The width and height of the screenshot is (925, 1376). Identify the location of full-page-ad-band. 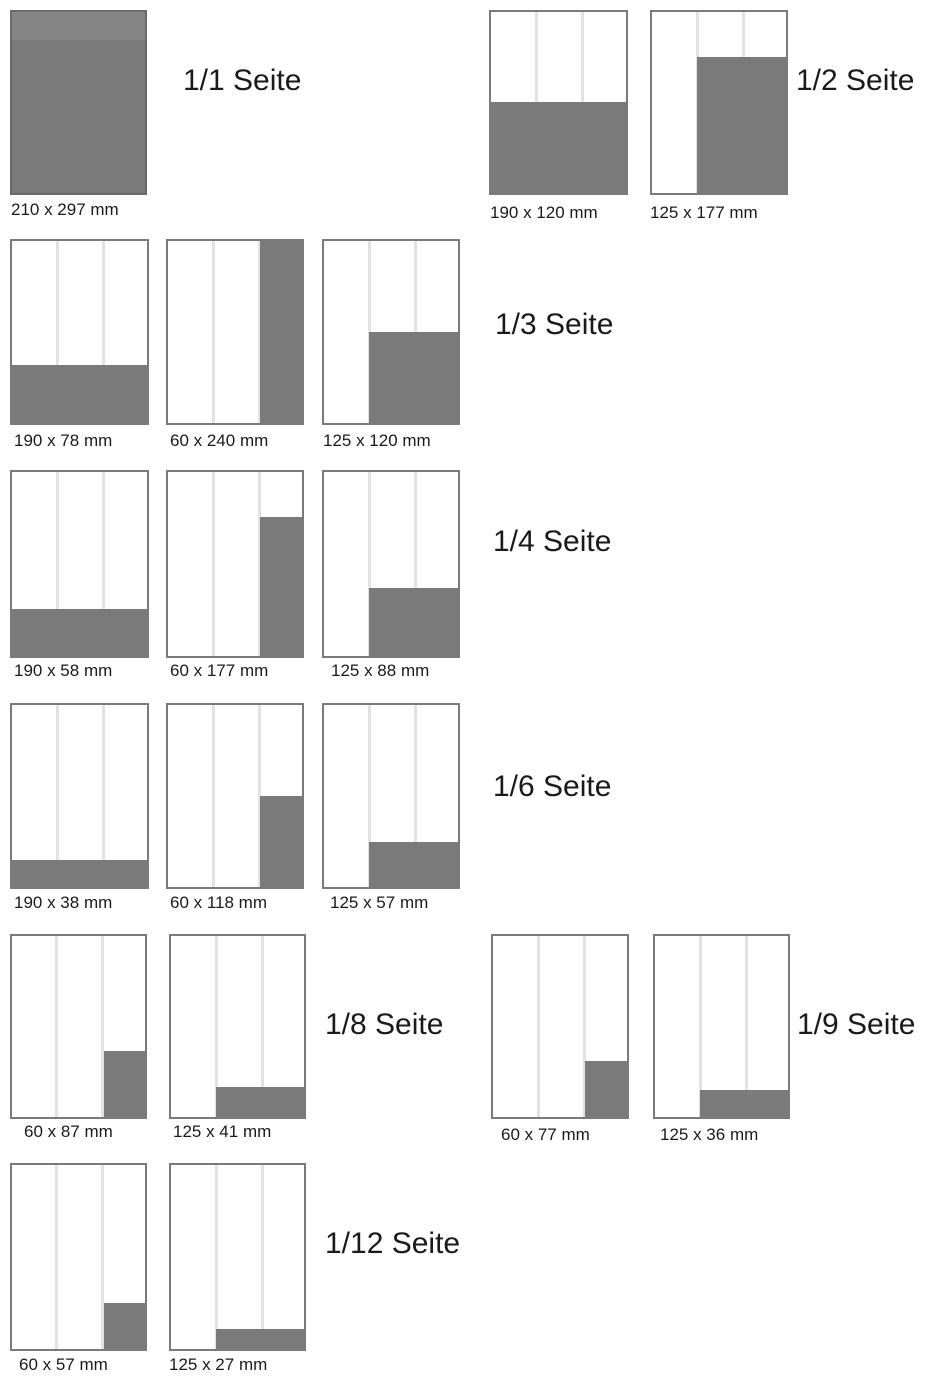
(78, 26).